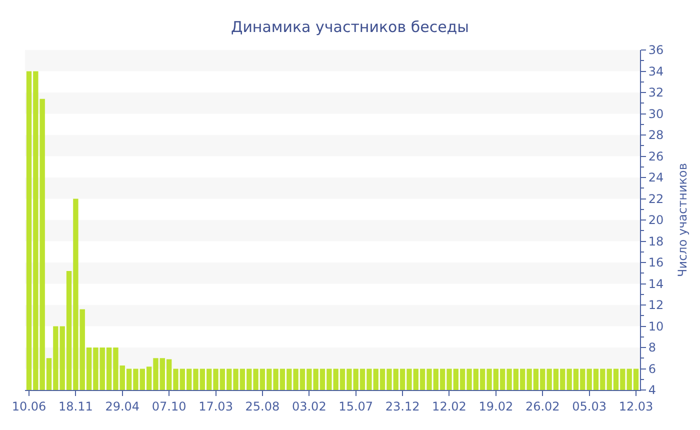 The image size is (700, 430). What do you see at coordinates (656, 241) in the screenshot?
I see `y-tick-label: 18` at bounding box center [656, 241].